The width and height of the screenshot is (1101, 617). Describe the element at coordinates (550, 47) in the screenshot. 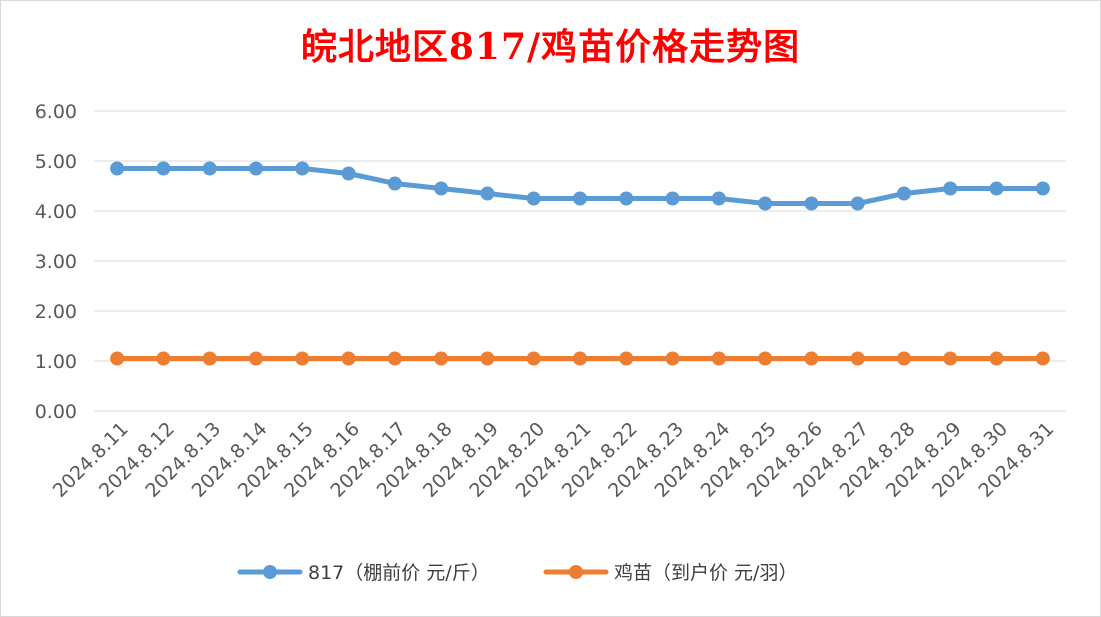

I see `chart-title: 皖北地区817/鸡苗价格走势图` at that location.